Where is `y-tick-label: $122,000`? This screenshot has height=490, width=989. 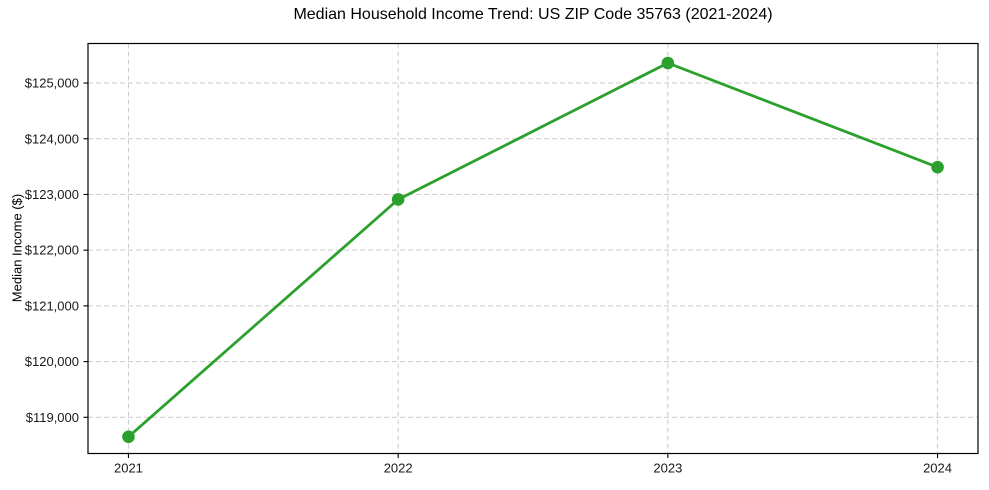
y-tick-label: $122,000 is located at coordinates (52, 250).